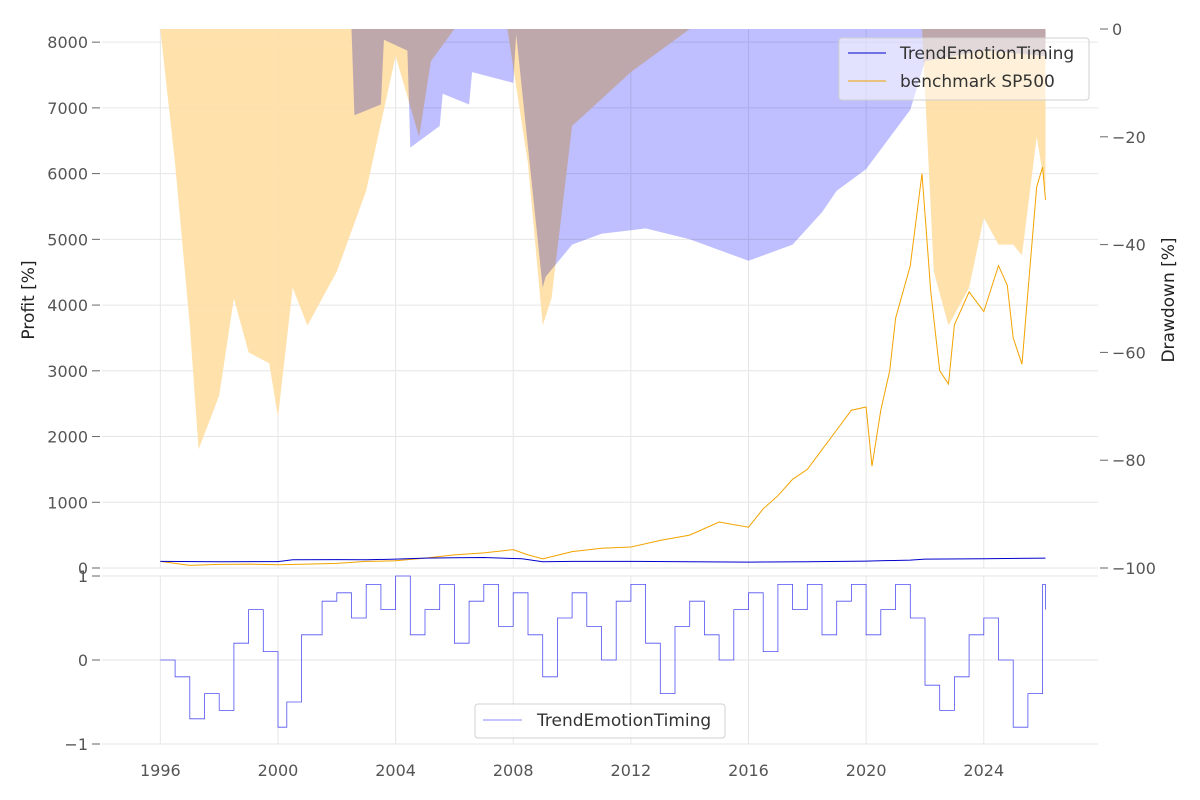 The image size is (1200, 800). I want to click on year-tick-label-7: 2024, so click(983, 770).